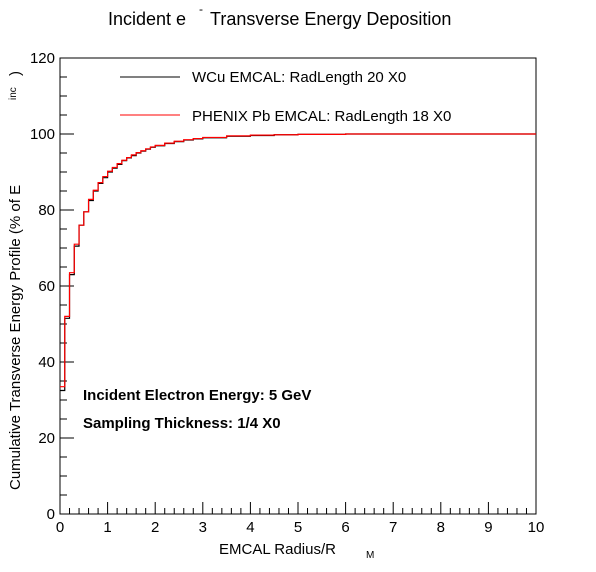  I want to click on x-axis: 0 1 2 3 4 5 6 7 8 9 10, so click(300, 519).